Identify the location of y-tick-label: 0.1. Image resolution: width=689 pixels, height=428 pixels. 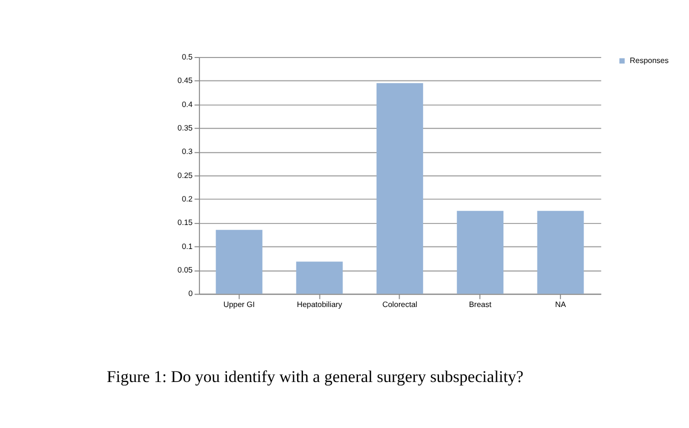
(187, 246).